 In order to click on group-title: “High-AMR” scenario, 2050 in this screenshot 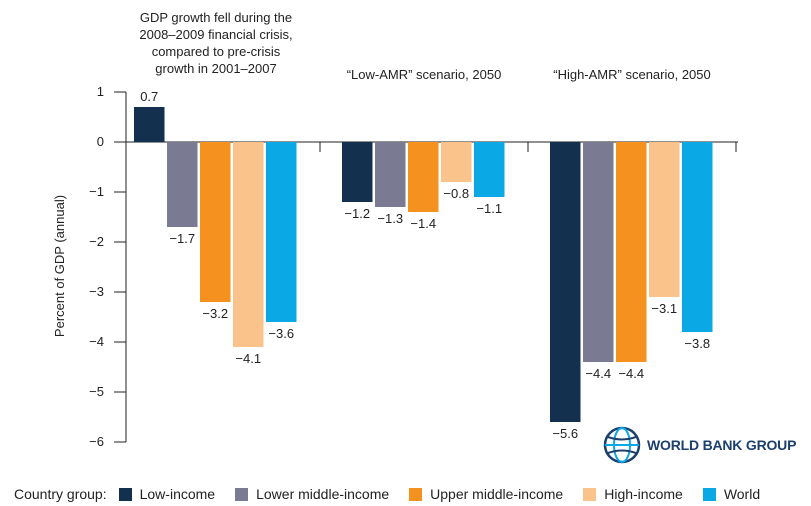, I will do `click(632, 74)`.